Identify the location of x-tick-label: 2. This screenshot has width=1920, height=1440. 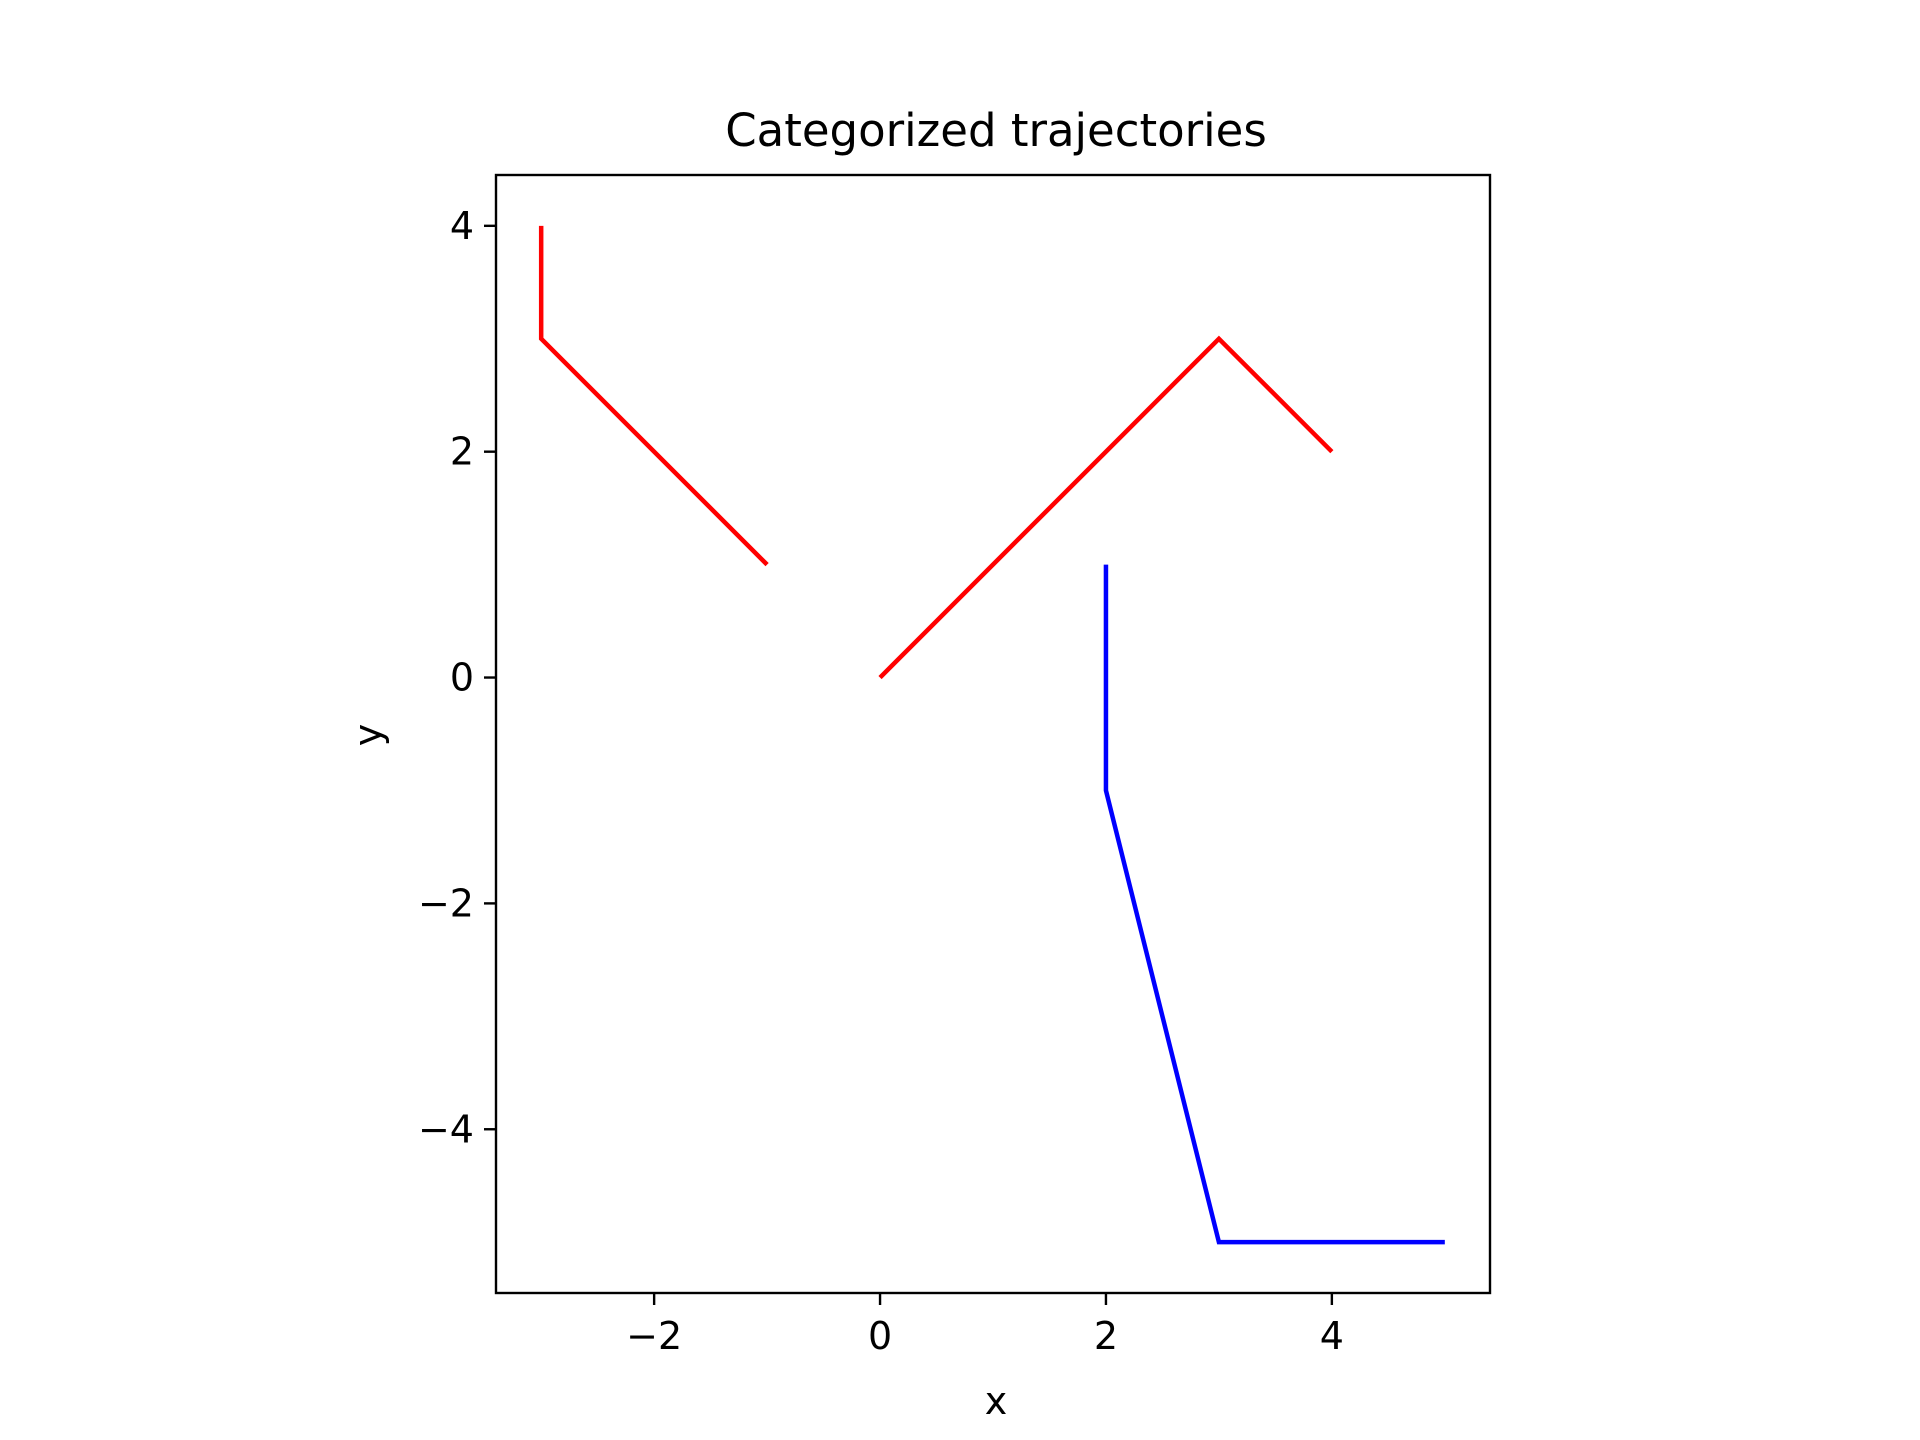
(1106, 1336).